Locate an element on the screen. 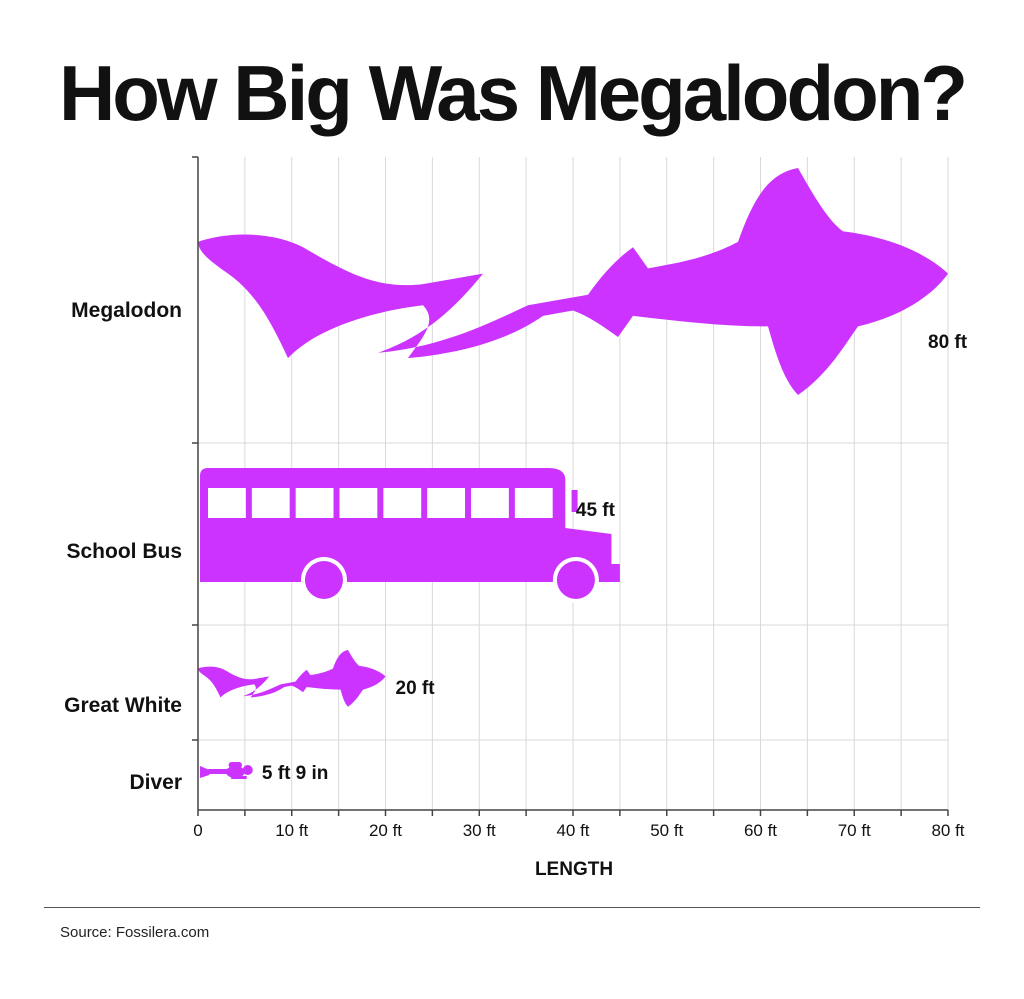  bus-body is located at coordinates (410, 525).